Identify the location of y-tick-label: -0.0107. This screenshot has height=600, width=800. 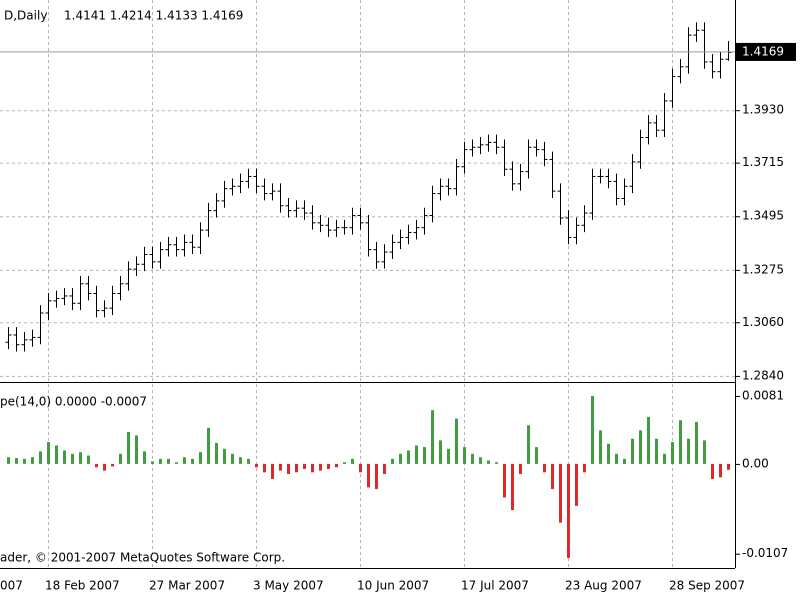
(765, 553).